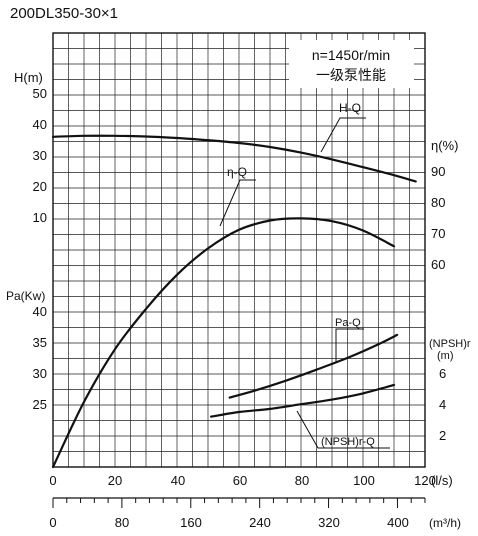  I want to click on eta-tick-label: 60, so click(438, 264).